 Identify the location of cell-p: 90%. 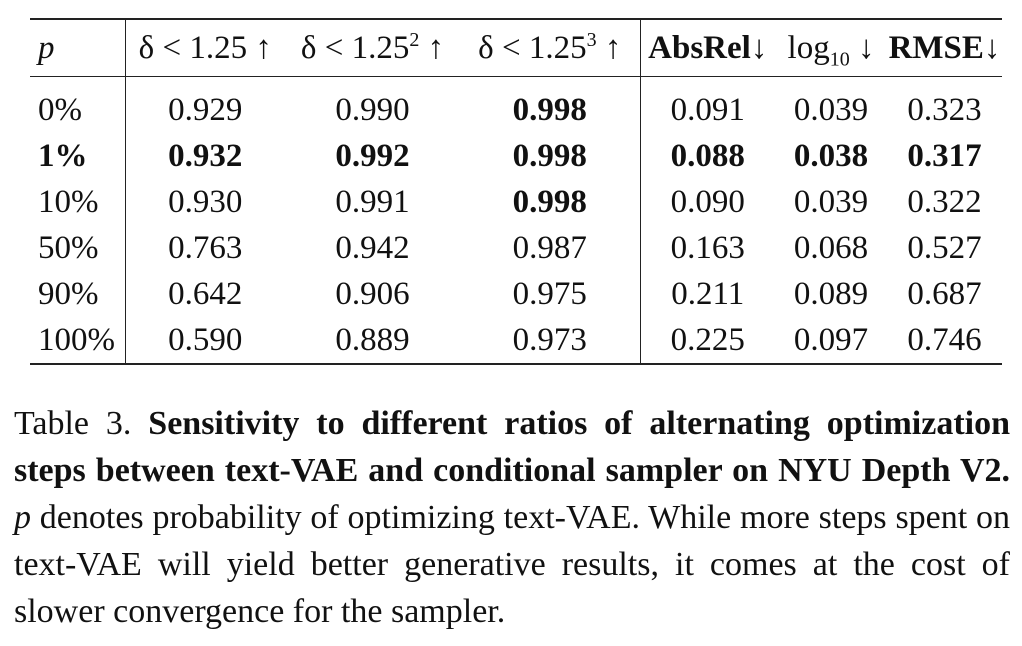
(78, 294).